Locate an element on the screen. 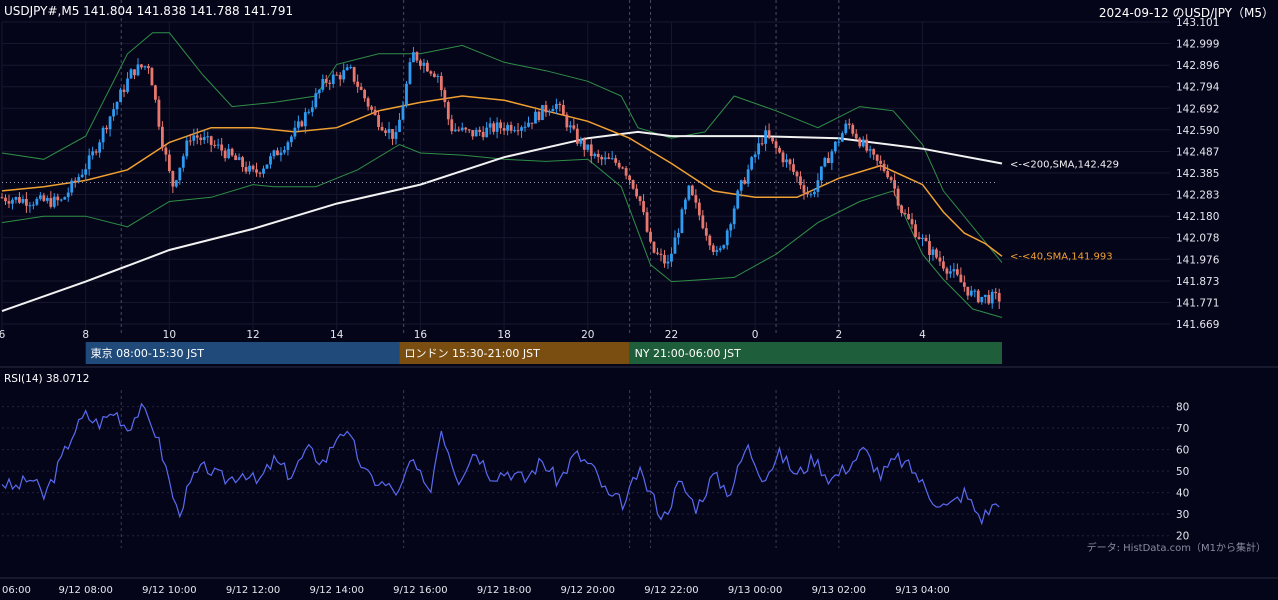 The height and width of the screenshot is (600, 1278). rsi-tick-label: 70 is located at coordinates (1182, 429).